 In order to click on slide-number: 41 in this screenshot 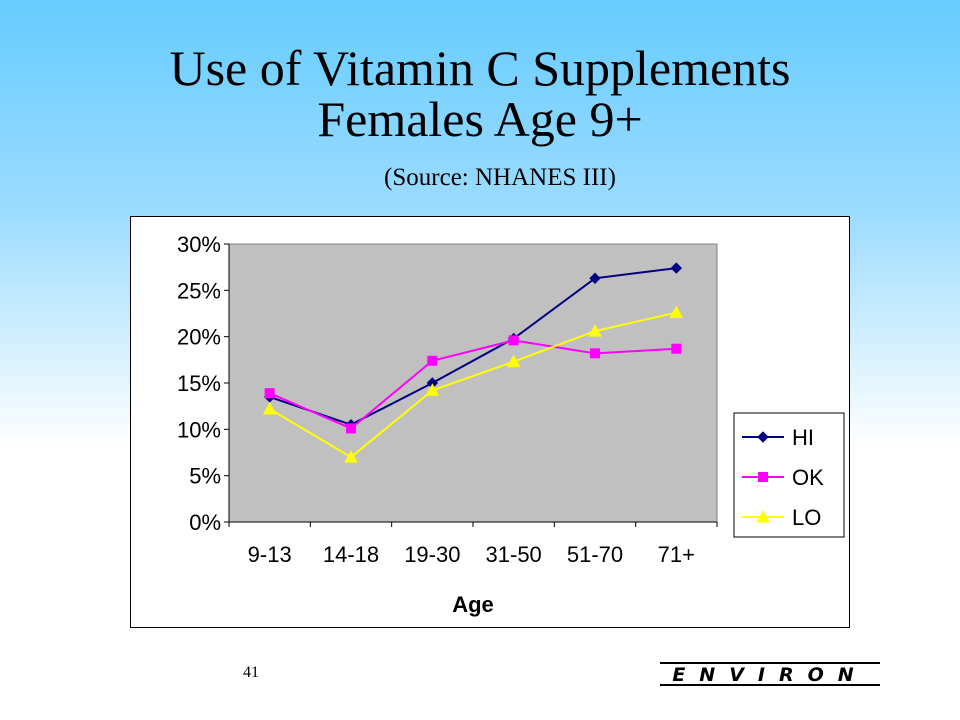, I will do `click(251, 672)`.